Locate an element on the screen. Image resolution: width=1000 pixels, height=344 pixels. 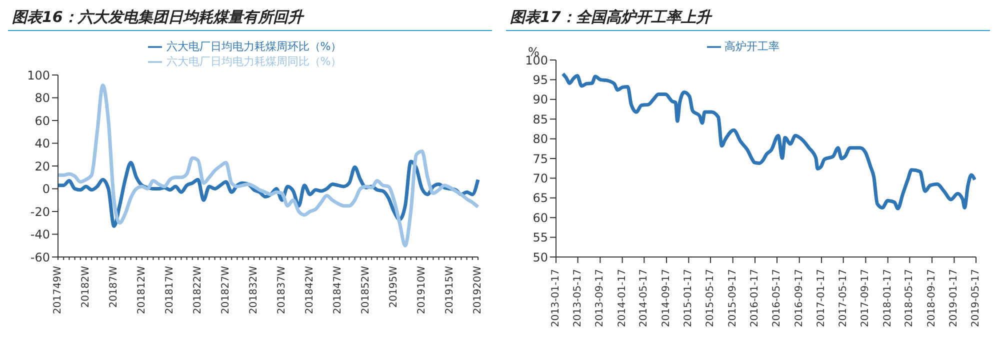
y-tick-label: 20 is located at coordinates (42, 166).